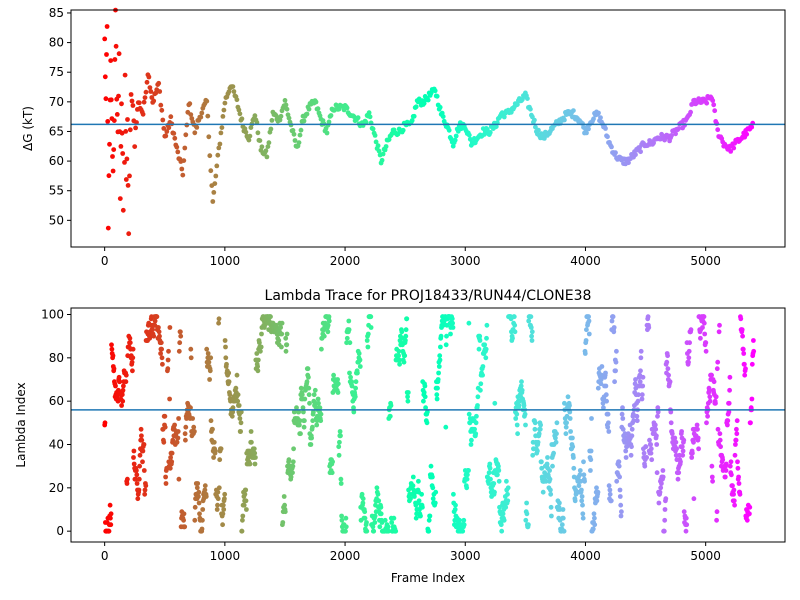  I want to click on lambda-y-axis-label: Lambda Index, so click(21, 424).